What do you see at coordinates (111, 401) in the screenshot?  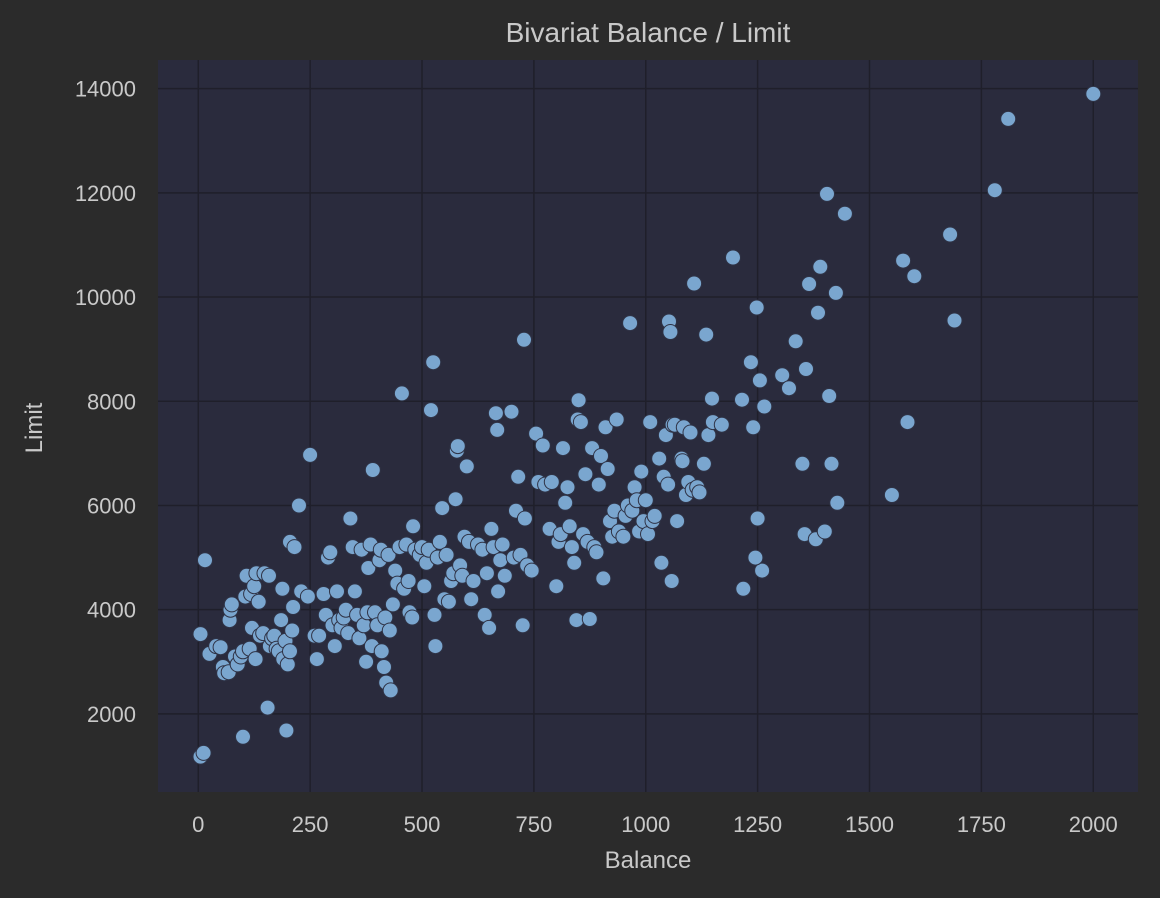 I see `y-tick-label: 8000` at bounding box center [111, 401].